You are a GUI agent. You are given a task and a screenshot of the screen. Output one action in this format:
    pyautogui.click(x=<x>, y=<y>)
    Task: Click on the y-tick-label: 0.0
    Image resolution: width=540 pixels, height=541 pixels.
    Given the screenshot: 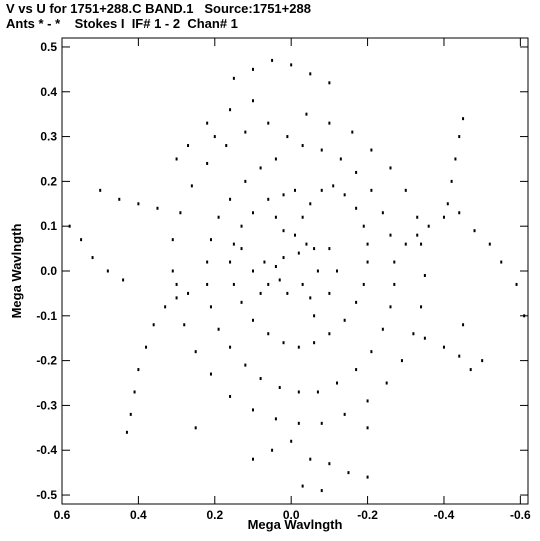 What is the action you would take?
    pyautogui.click(x=48, y=271)
    